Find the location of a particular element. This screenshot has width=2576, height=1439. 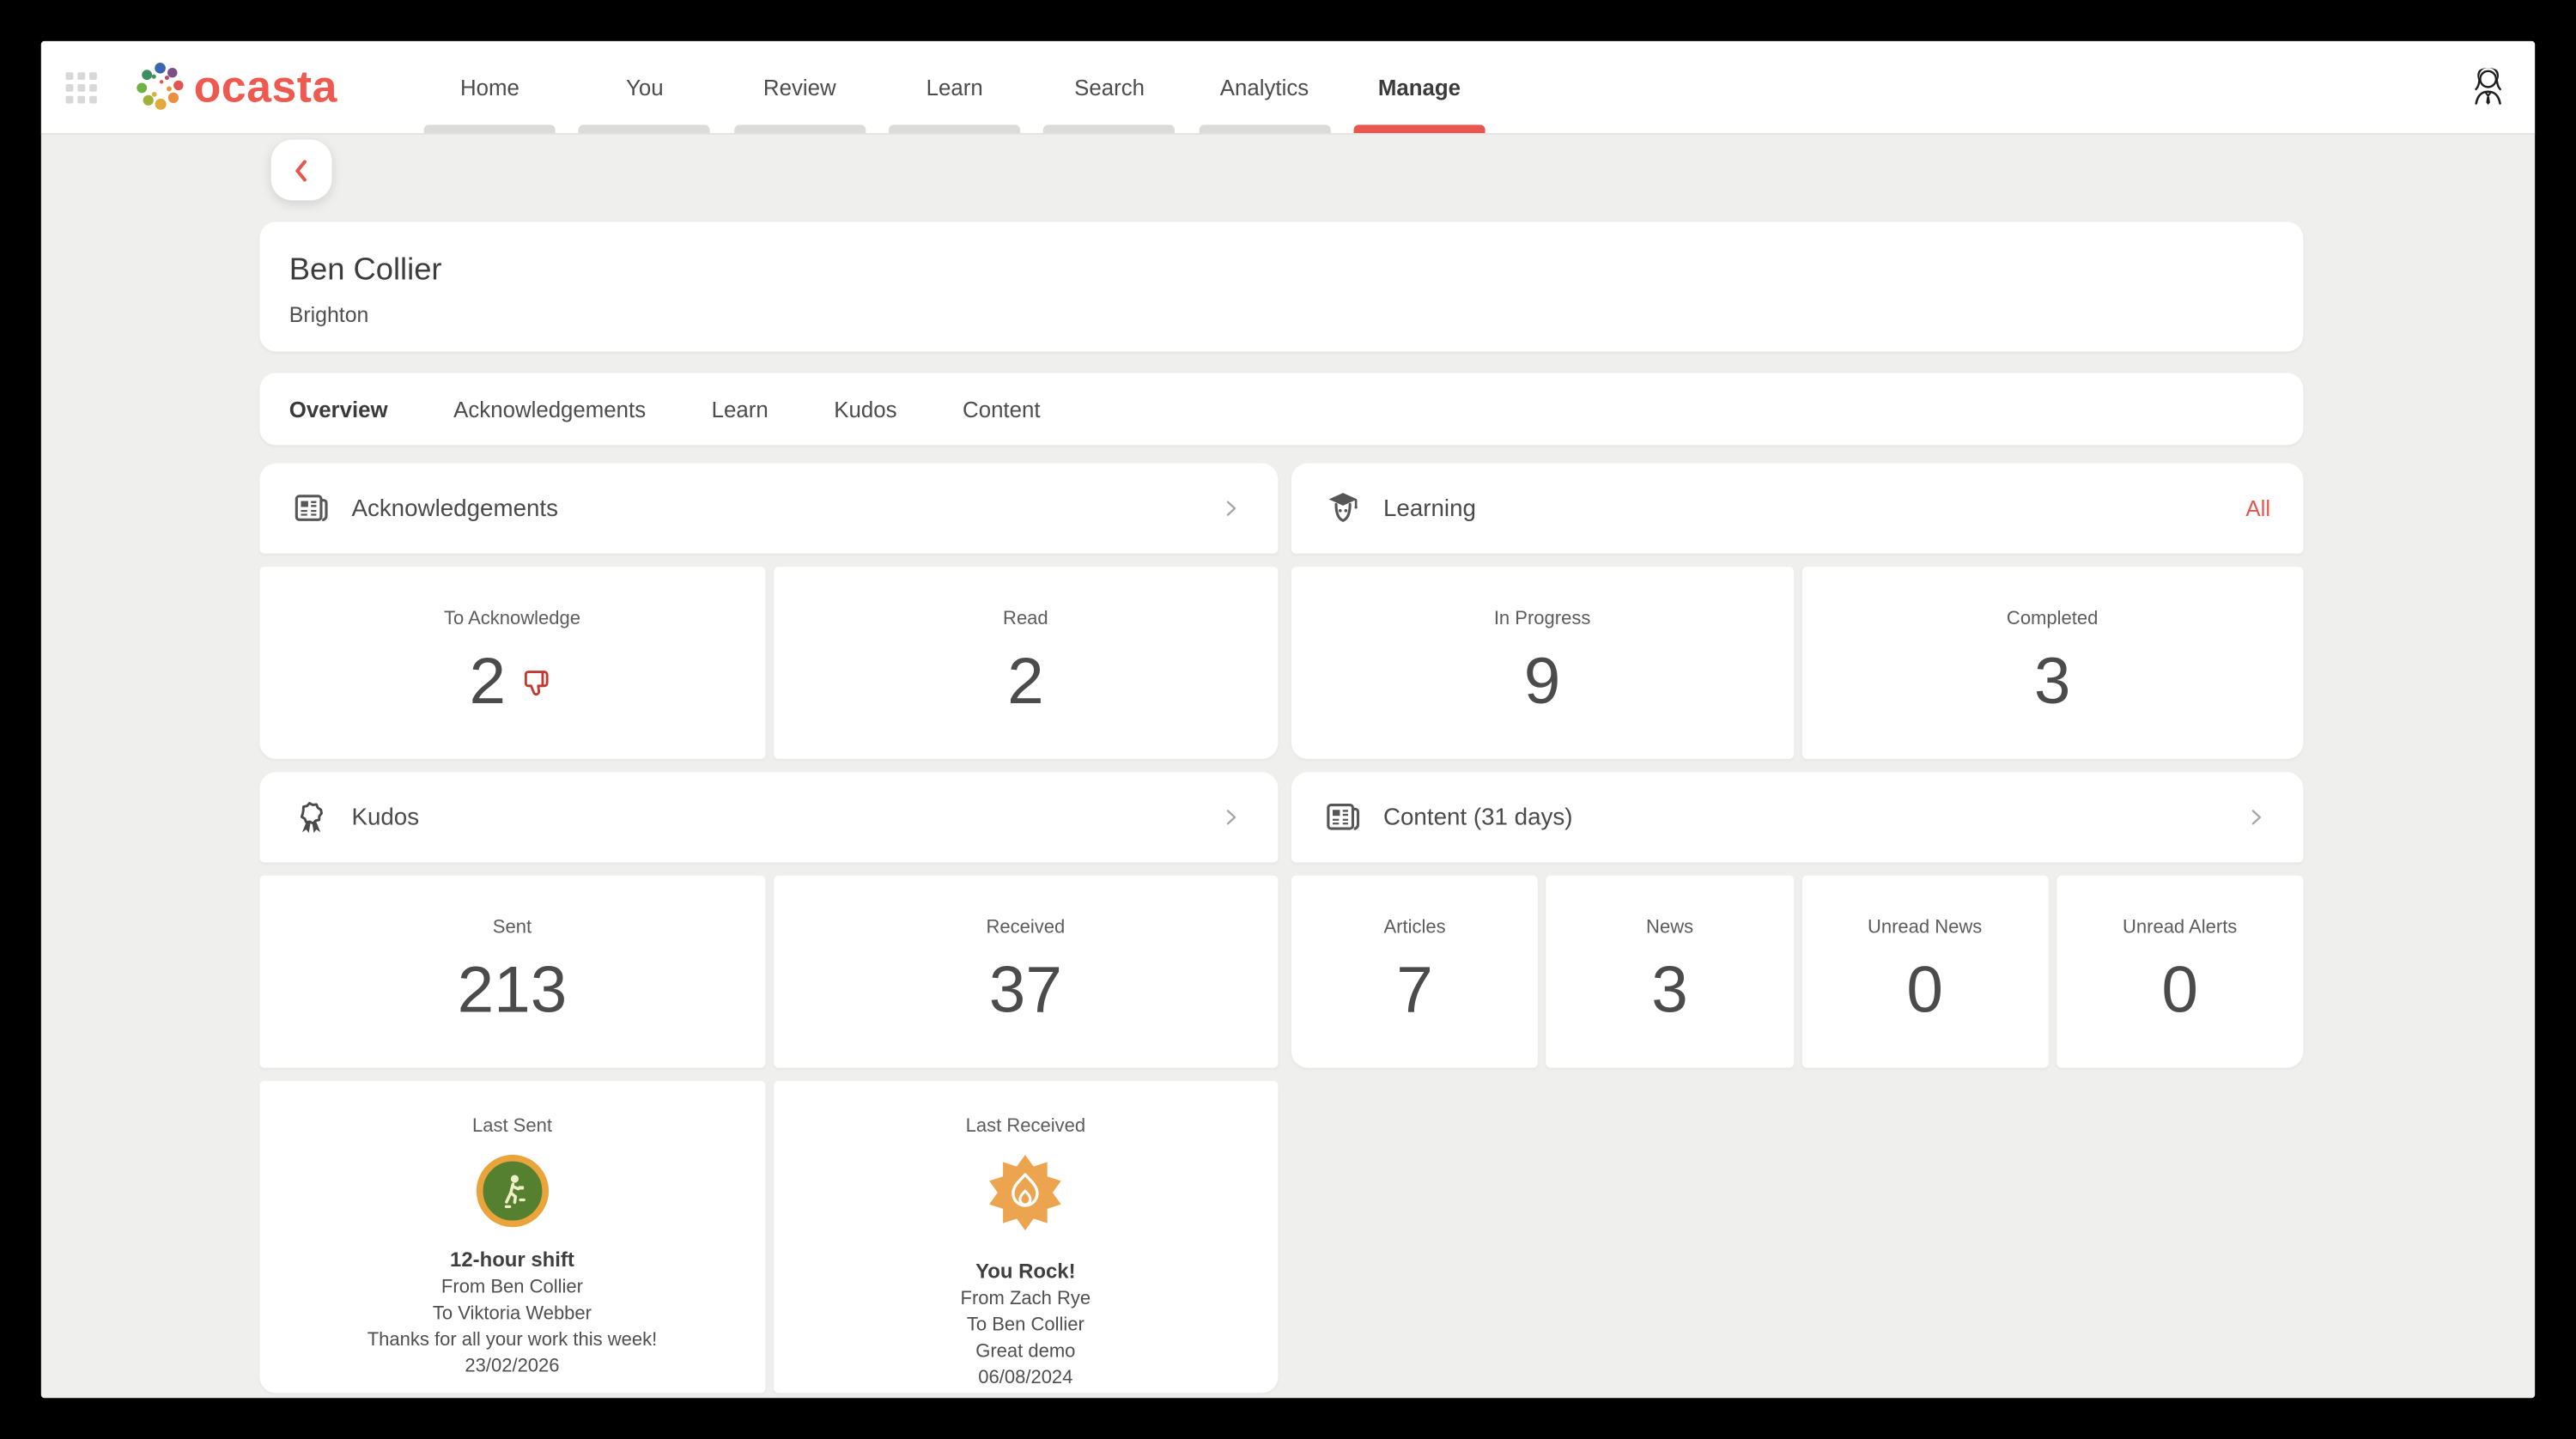

nav-item-you: You is located at coordinates (645, 87).